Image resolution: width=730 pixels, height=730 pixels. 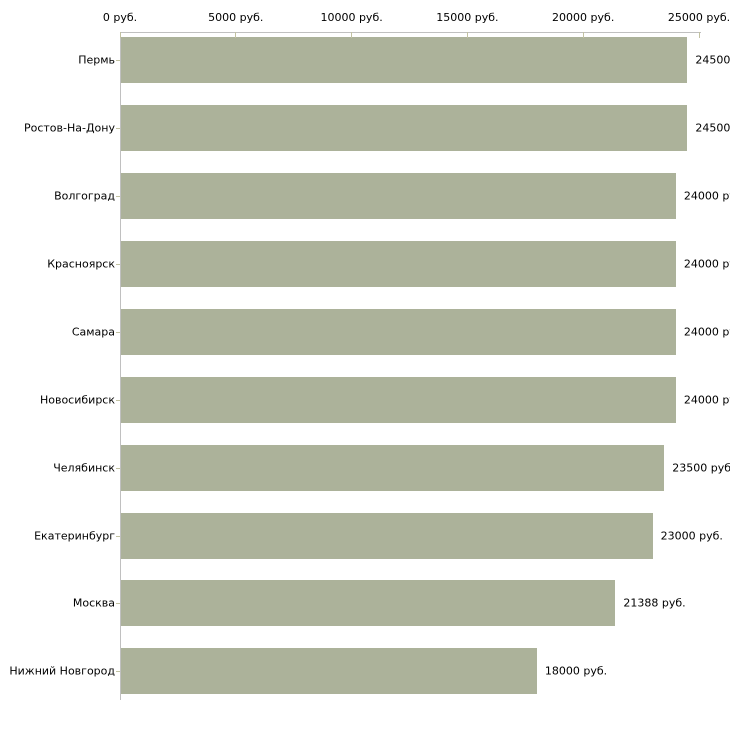 I want to click on category-label: Екатеринбург, so click(x=74, y=535).